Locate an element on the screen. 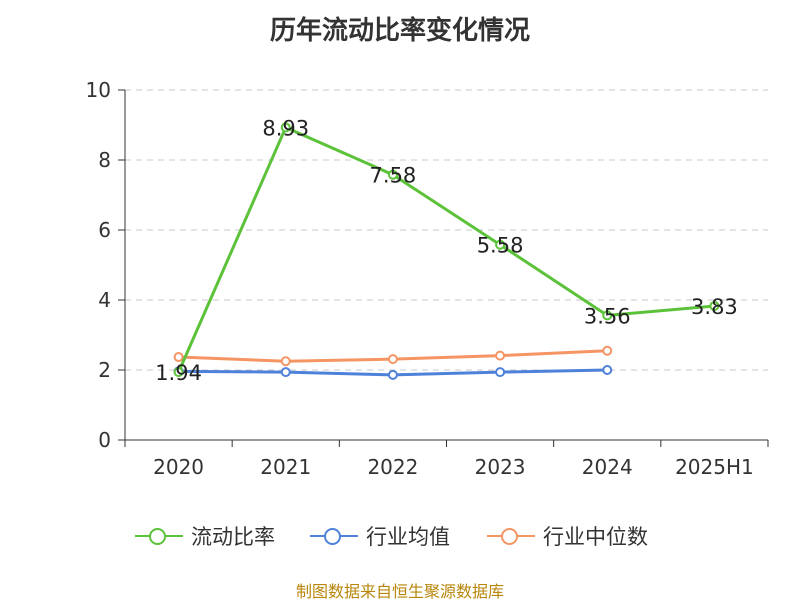 The height and width of the screenshot is (602, 800). legend-item-industry-median: 行业中位数 is located at coordinates (567, 536).